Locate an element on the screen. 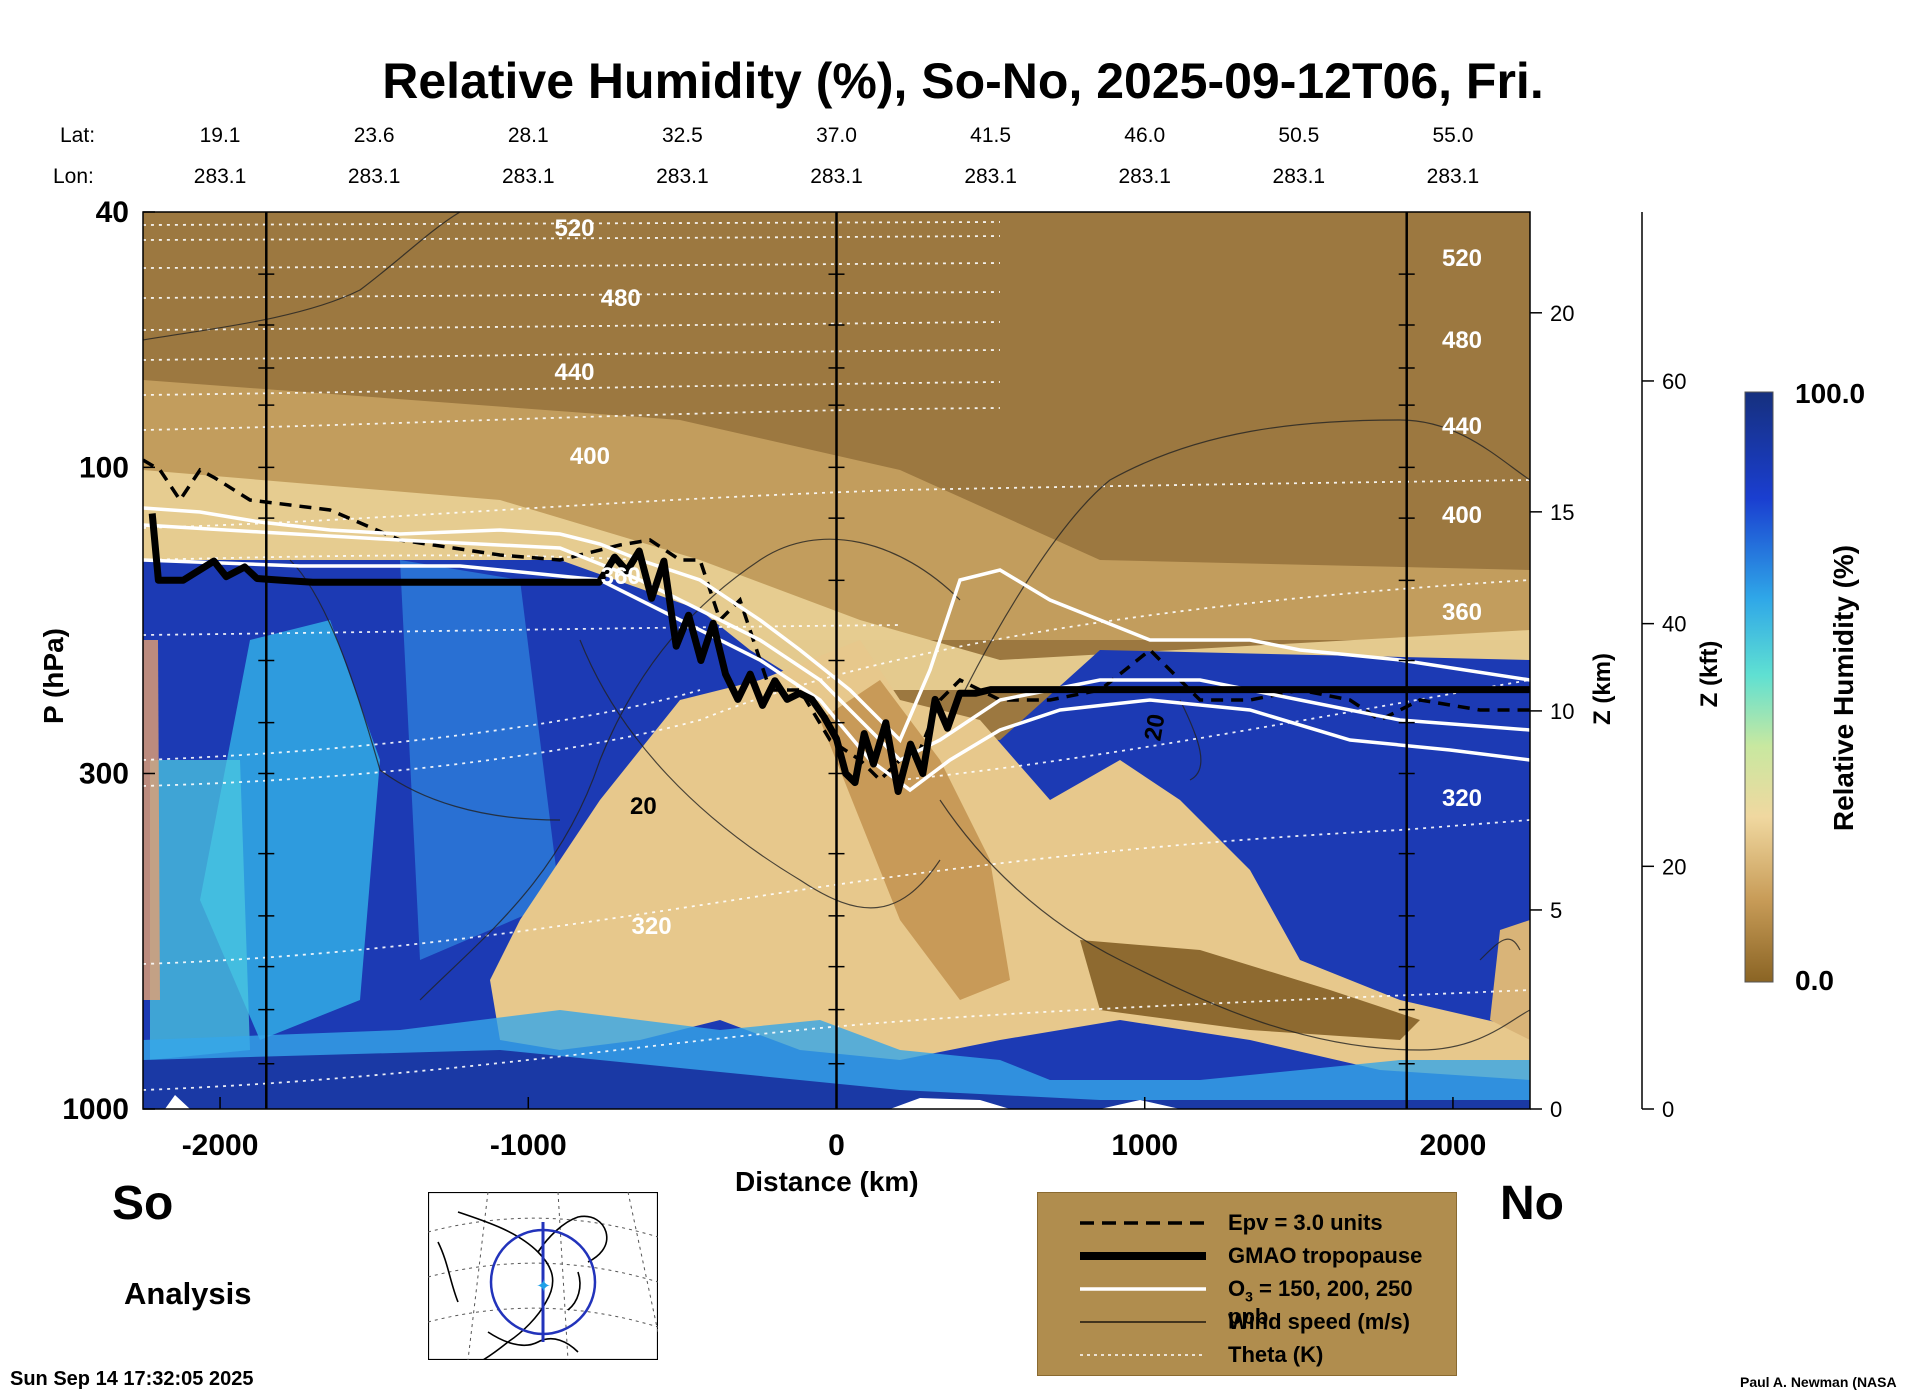  z-kft-axis: 0 20 40 60 is located at coordinates (1663, 667).